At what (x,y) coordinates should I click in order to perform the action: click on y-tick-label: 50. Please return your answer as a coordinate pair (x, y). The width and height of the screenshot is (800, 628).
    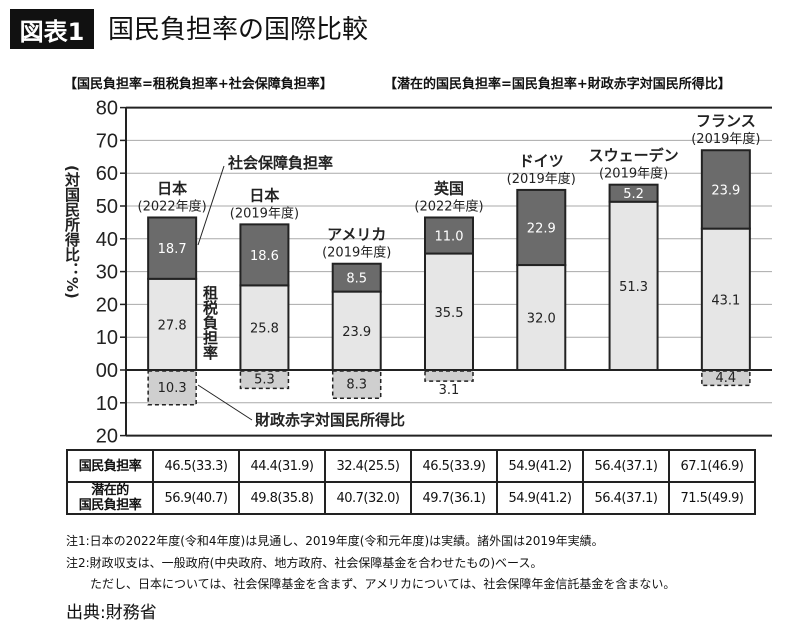
    Looking at the image, I should click on (107, 207).